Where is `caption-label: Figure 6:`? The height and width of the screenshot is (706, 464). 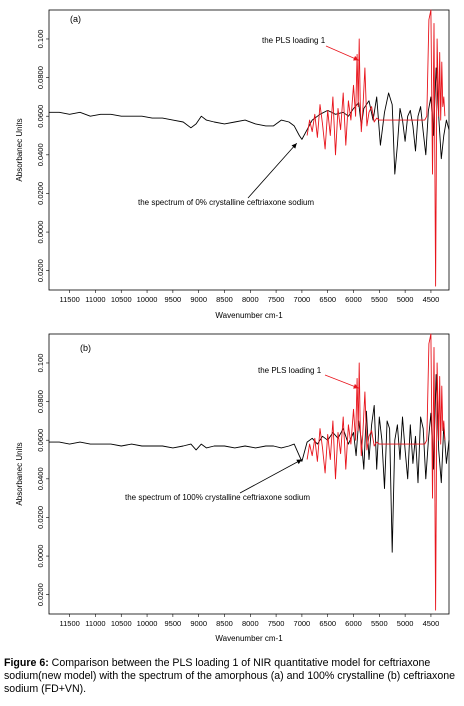 caption-label: Figure 6: is located at coordinates (26, 663).